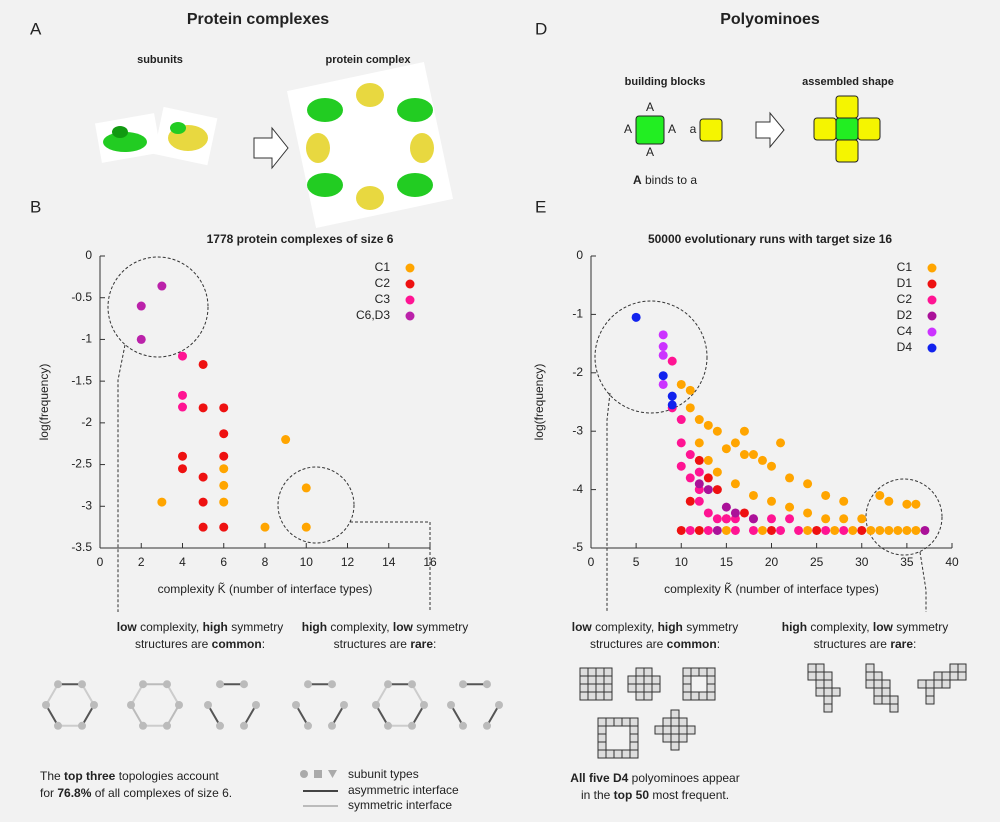 The image size is (1000, 822). What do you see at coordinates (263, 644) in the screenshot?
I see `caption-part: :` at bounding box center [263, 644].